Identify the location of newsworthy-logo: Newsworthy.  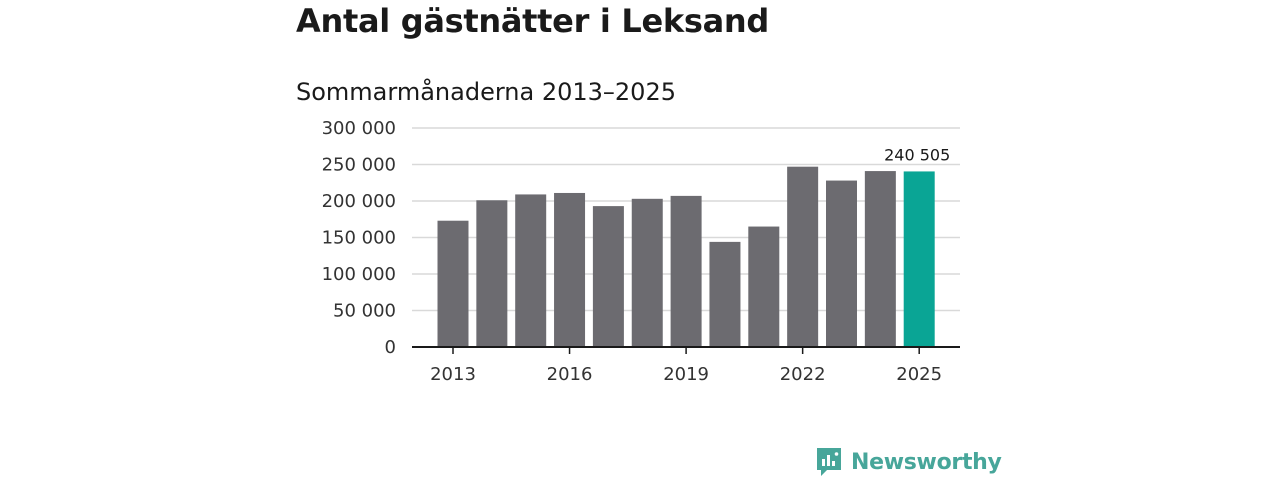
(908, 462).